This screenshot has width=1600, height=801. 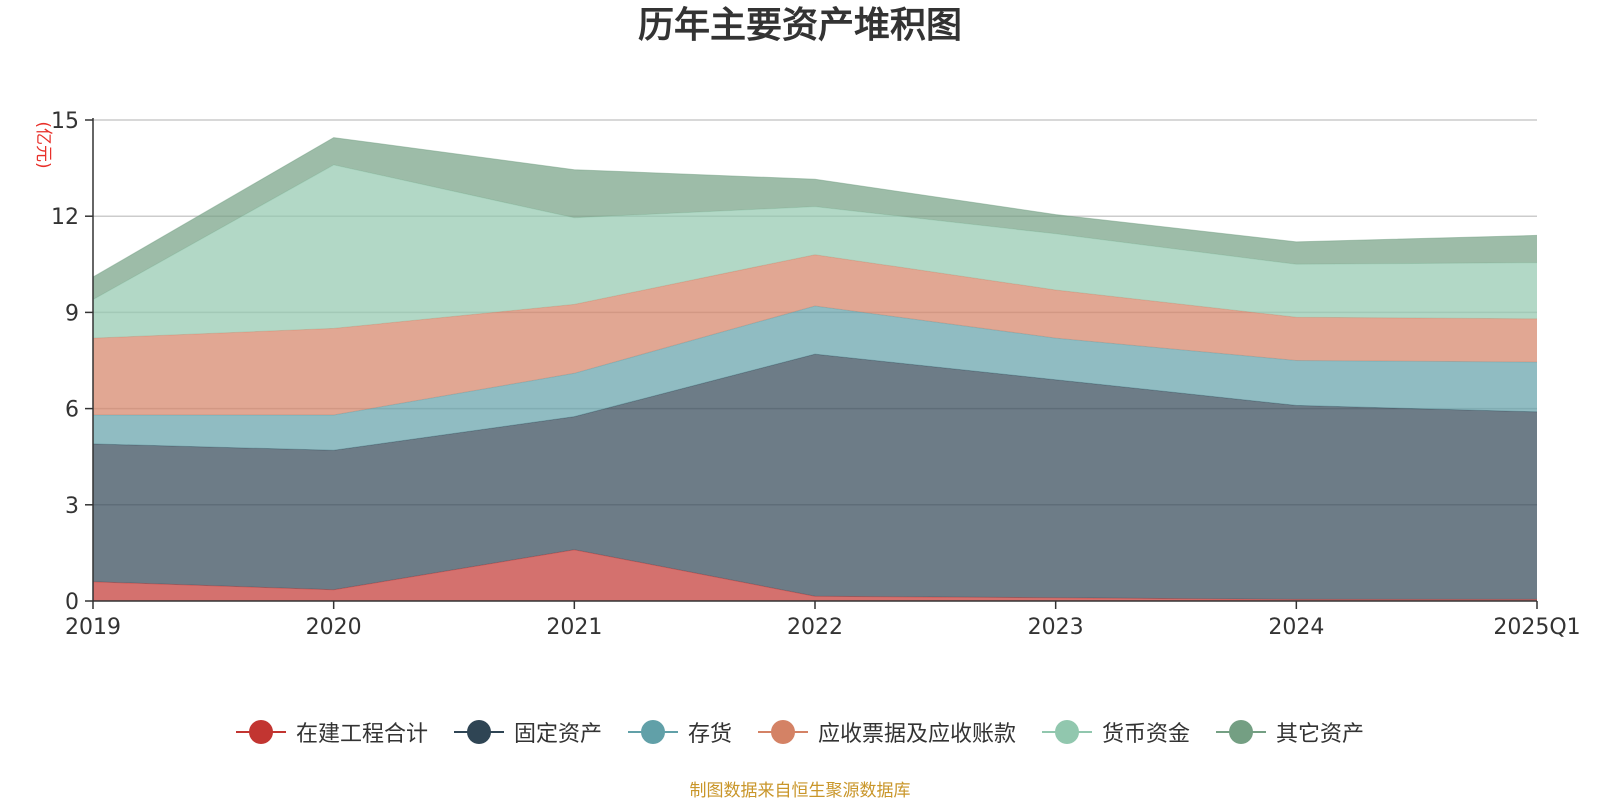 I want to click on x-tick-label: 2021, so click(x=574, y=627).